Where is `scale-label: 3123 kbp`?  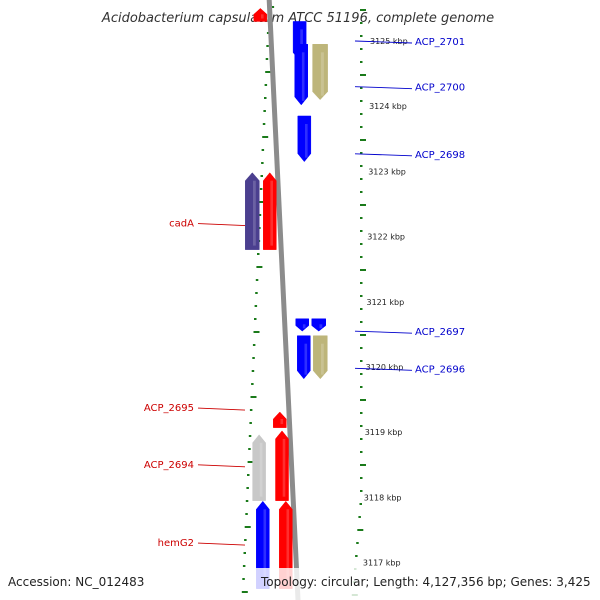
scale-label: 3123 kbp is located at coordinates (387, 171).